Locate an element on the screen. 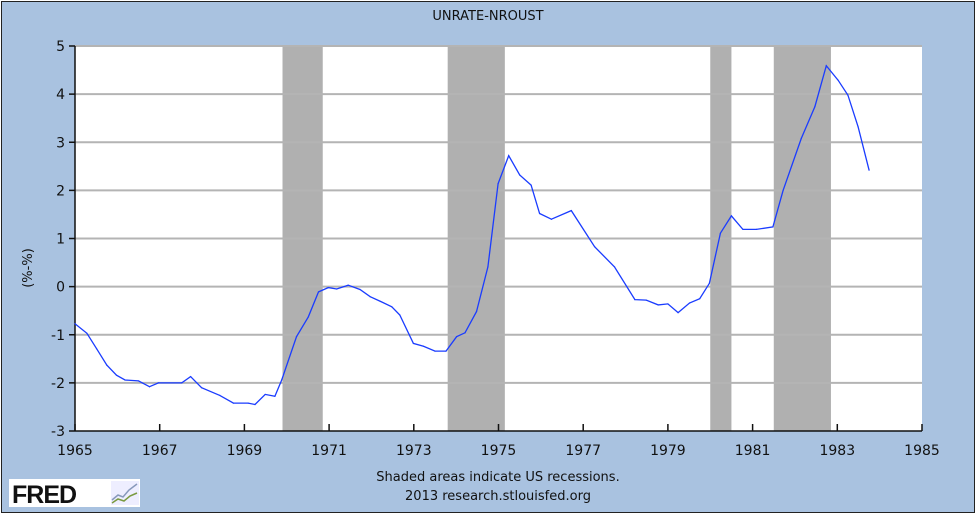 The image size is (976, 514). y-tick-label: 1 is located at coordinates (60, 240).